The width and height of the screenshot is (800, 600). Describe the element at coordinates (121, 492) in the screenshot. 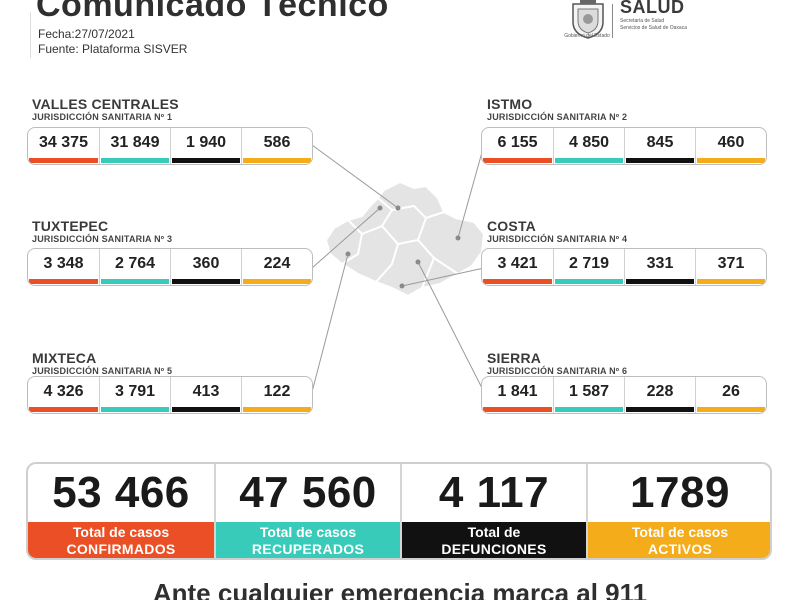

I see `total-value: 53 466` at that location.